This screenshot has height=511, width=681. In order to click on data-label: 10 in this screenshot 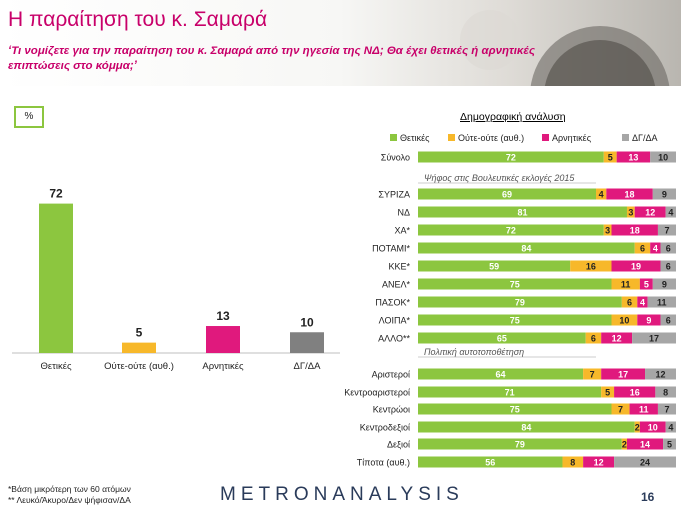, I will do `click(653, 428)`.